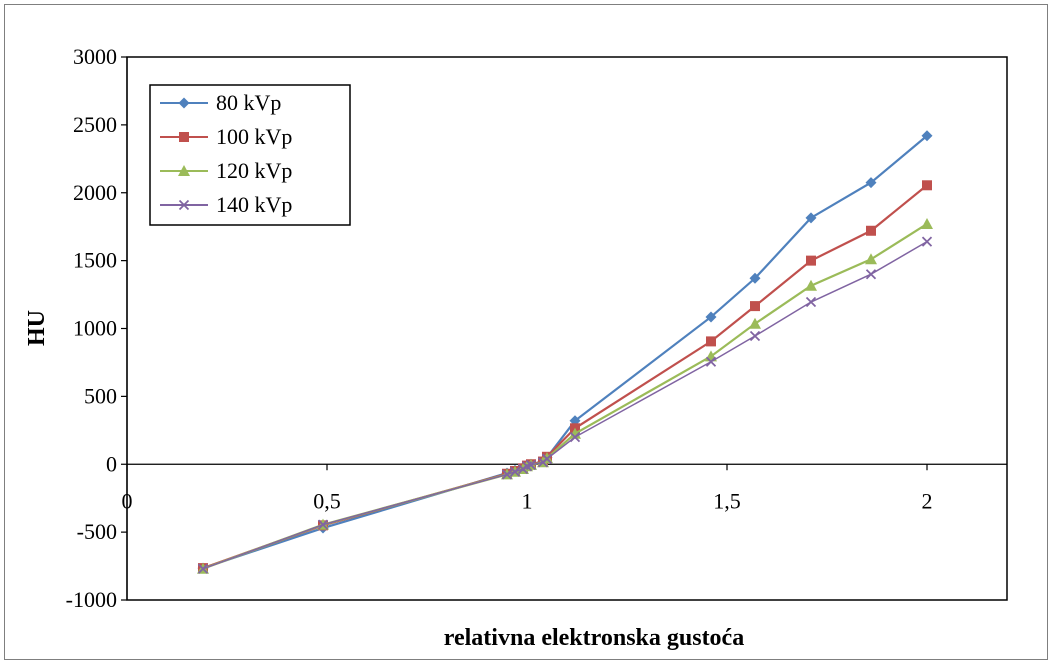 This screenshot has width=1054, height=665. I want to click on y-axis-title: HU, so click(37, 328).